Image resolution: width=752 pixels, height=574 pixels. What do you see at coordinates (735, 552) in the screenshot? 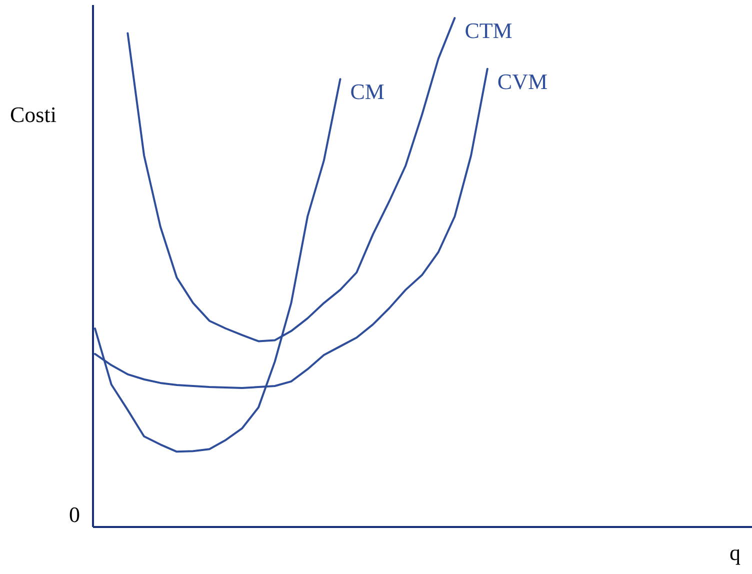
I see `x-axis-title: q` at bounding box center [735, 552].